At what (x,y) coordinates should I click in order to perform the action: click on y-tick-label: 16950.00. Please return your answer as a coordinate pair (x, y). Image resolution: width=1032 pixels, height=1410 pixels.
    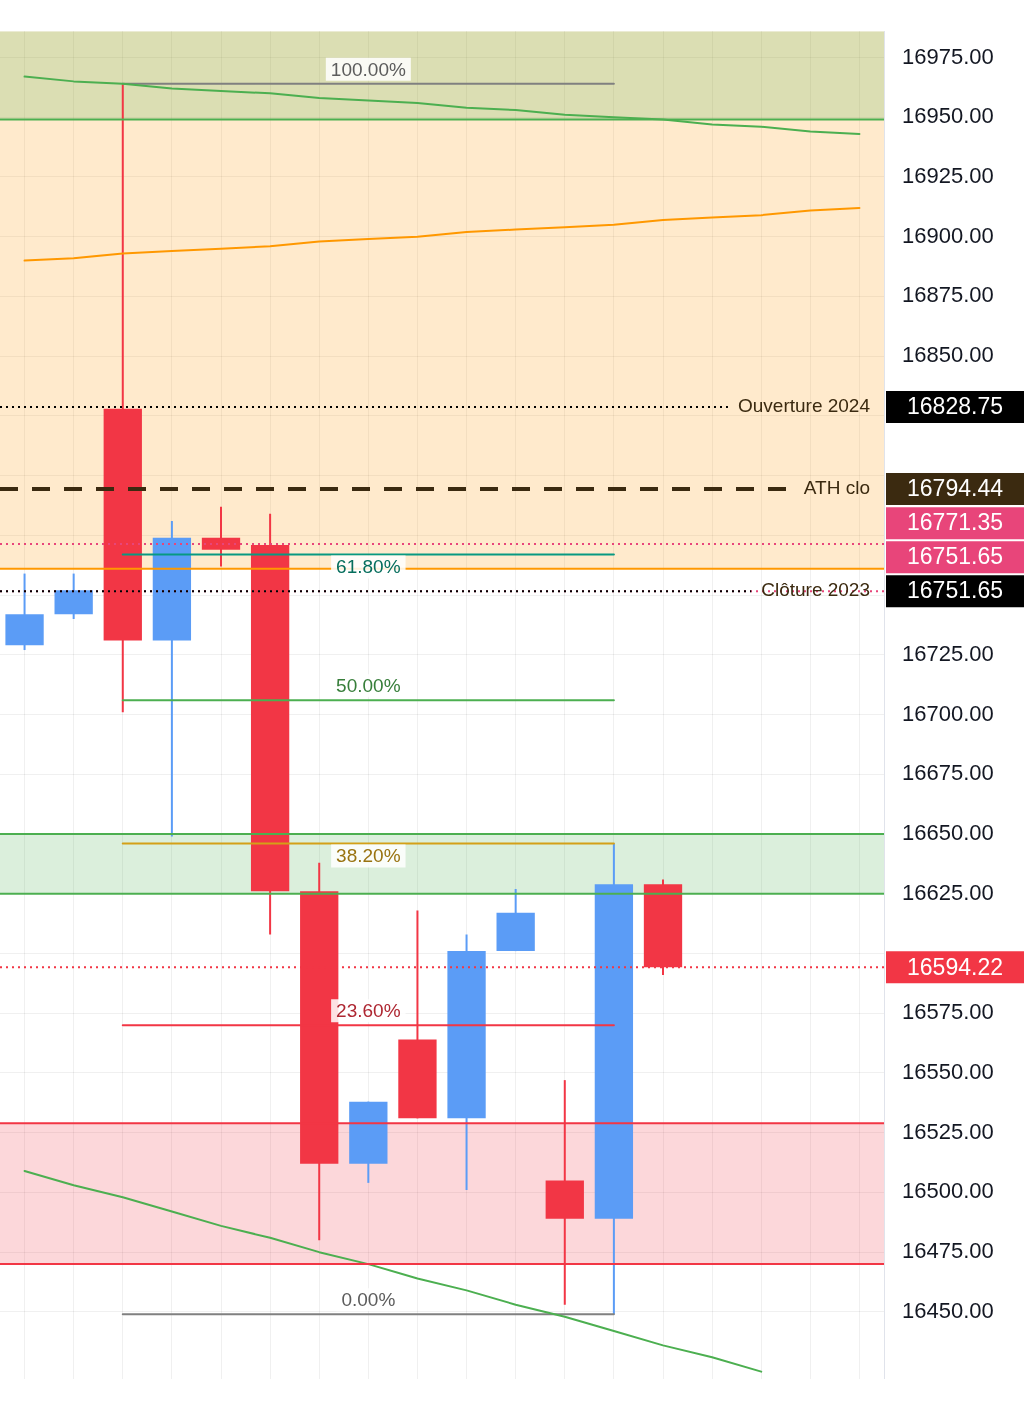
    Looking at the image, I should click on (948, 116).